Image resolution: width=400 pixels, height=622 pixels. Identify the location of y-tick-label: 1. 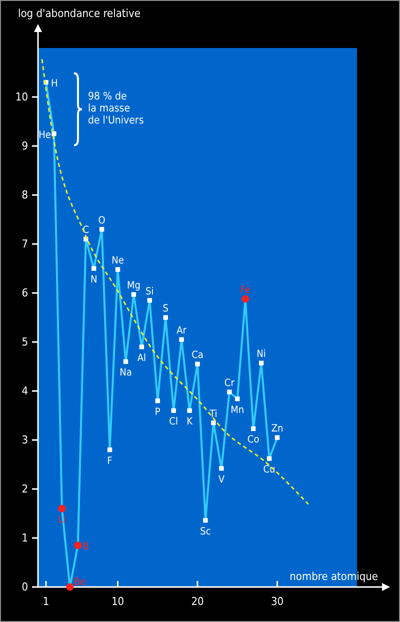
(25, 538).